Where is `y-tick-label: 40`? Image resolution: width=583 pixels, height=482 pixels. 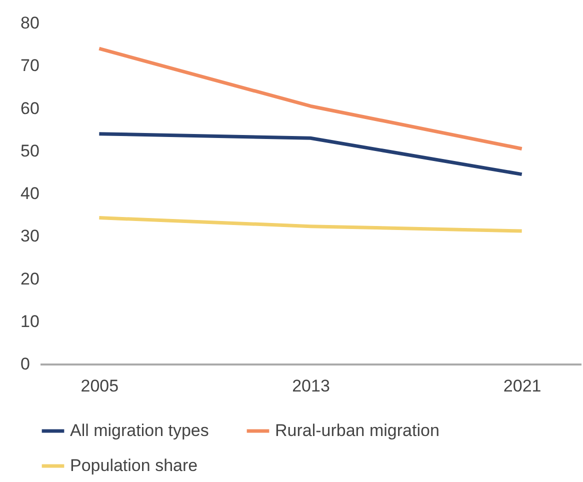 y-tick-label: 40 is located at coordinates (30, 193).